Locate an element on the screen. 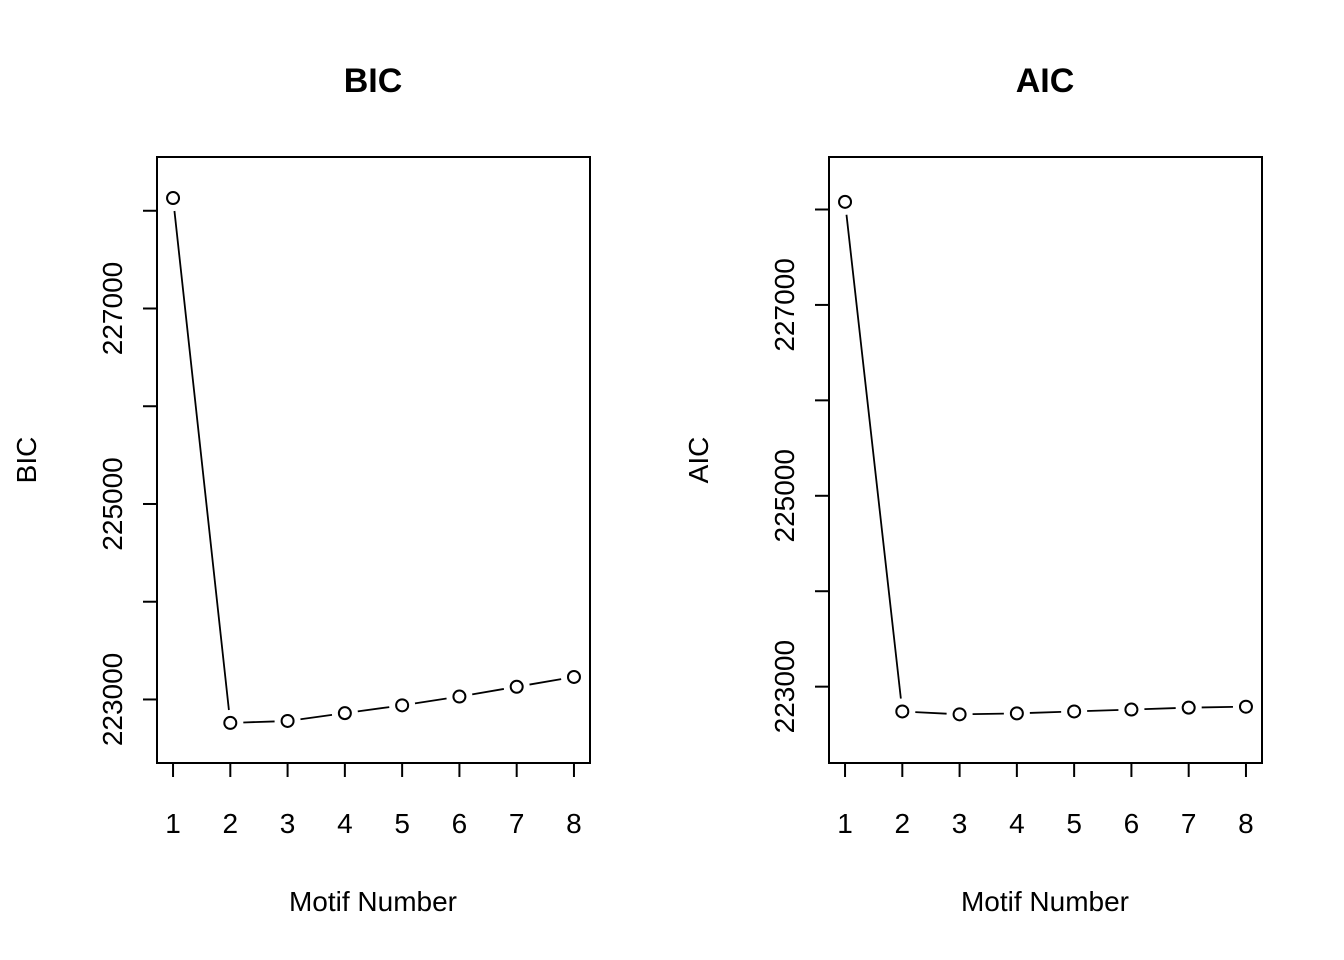 The height and width of the screenshot is (960, 1344). aic-x-tick-label: 6 is located at coordinates (1132, 823).